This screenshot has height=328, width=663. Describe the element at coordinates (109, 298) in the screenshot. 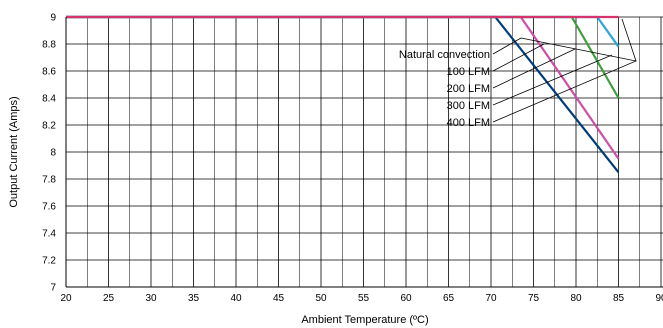

I see `x-tick-label: 25` at that location.